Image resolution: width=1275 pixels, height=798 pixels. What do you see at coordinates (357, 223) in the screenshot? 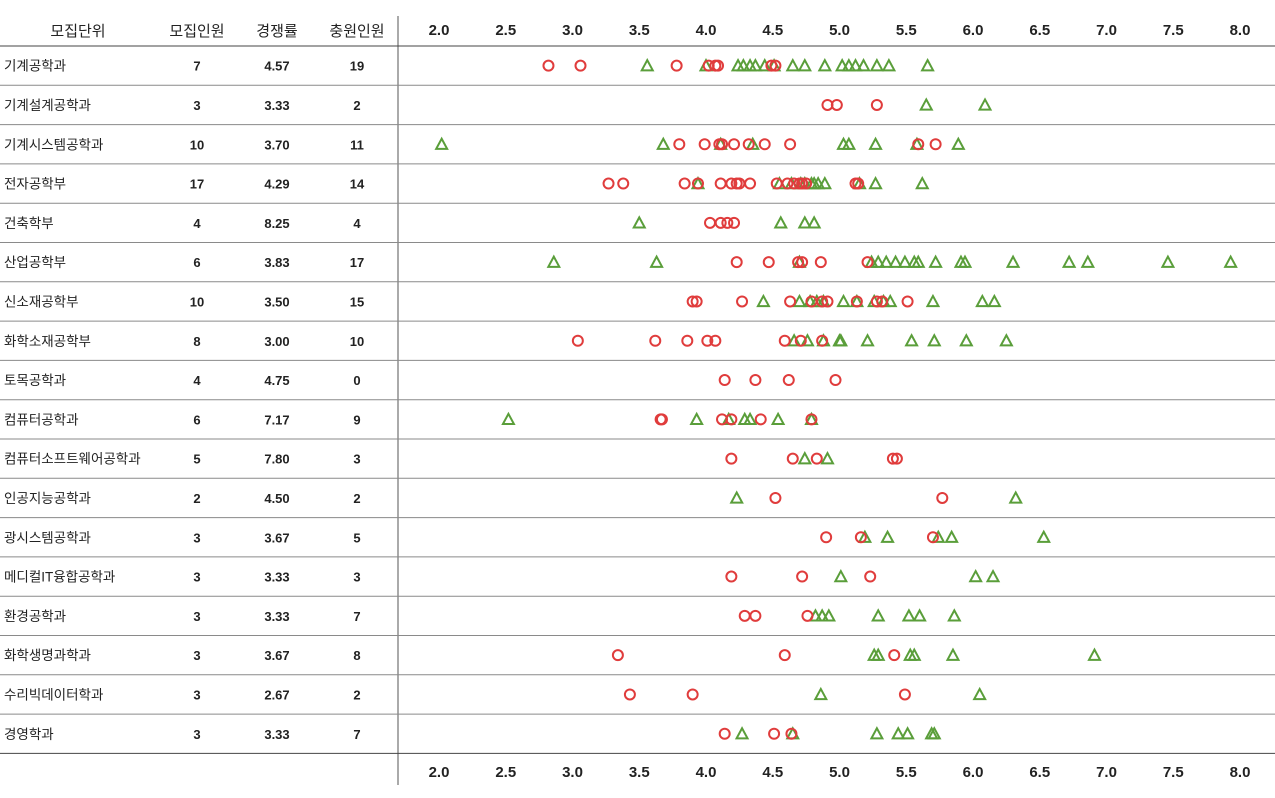
I see `row-filled: 4` at bounding box center [357, 223].